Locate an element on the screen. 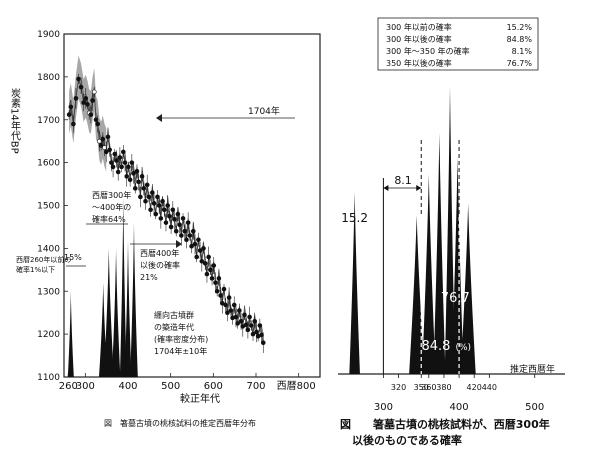 This screenshot has width=600, height=455. prob-row-label: 300 年～350 年の確率 is located at coordinates (428, 51).